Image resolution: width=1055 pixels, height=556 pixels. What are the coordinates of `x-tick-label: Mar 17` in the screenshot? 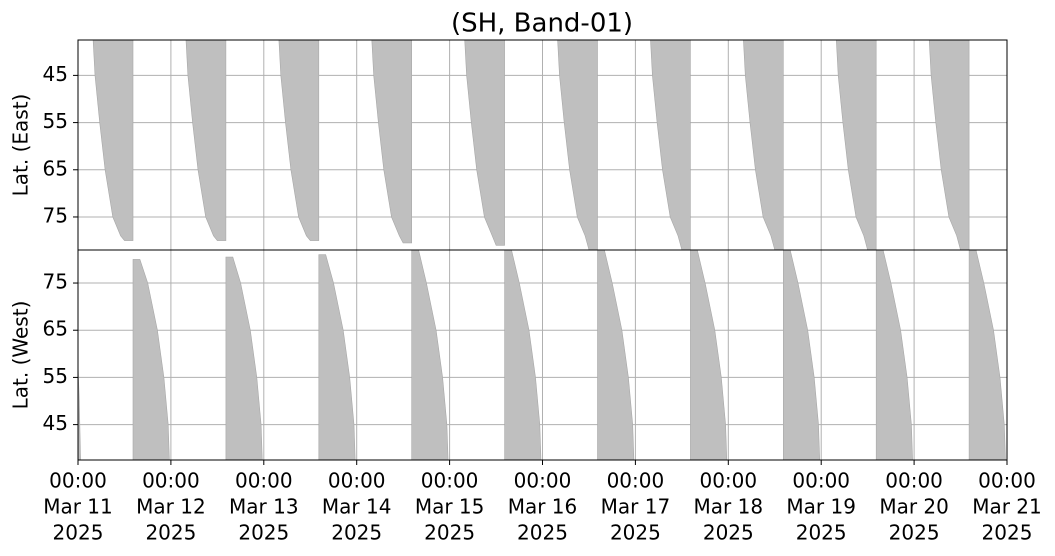 It's located at (636, 507).